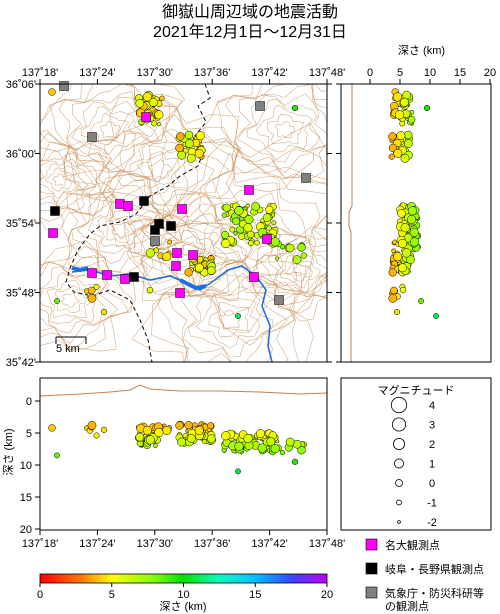 This screenshot has height=614, width=500. What do you see at coordinates (371, 592) in the screenshot?
I see `jma-nied-station-swatch` at bounding box center [371, 592].